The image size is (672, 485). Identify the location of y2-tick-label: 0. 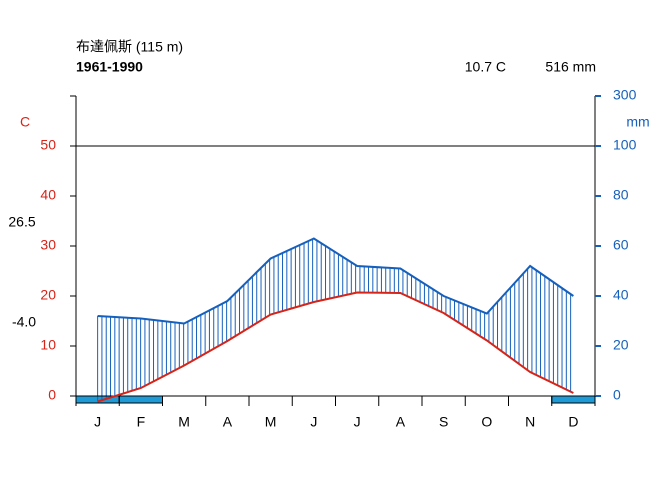
(617, 395).